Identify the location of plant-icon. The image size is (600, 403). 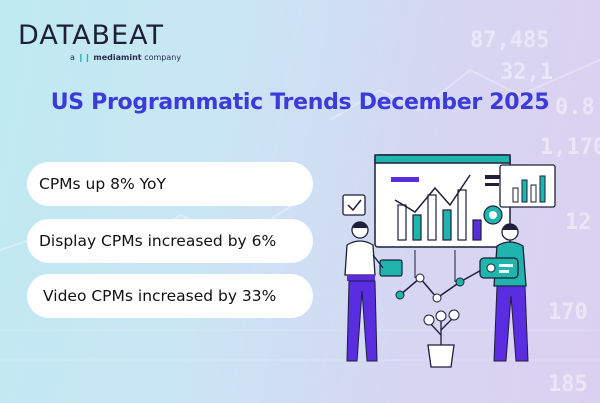
(441, 338).